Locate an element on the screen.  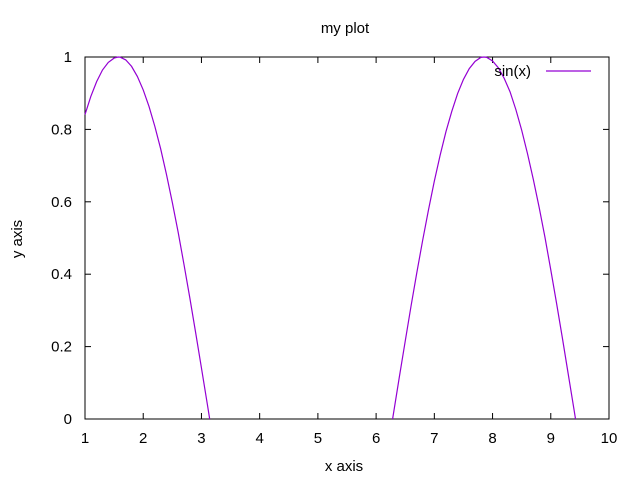
y-tick-label: 1 is located at coordinates (68, 57).